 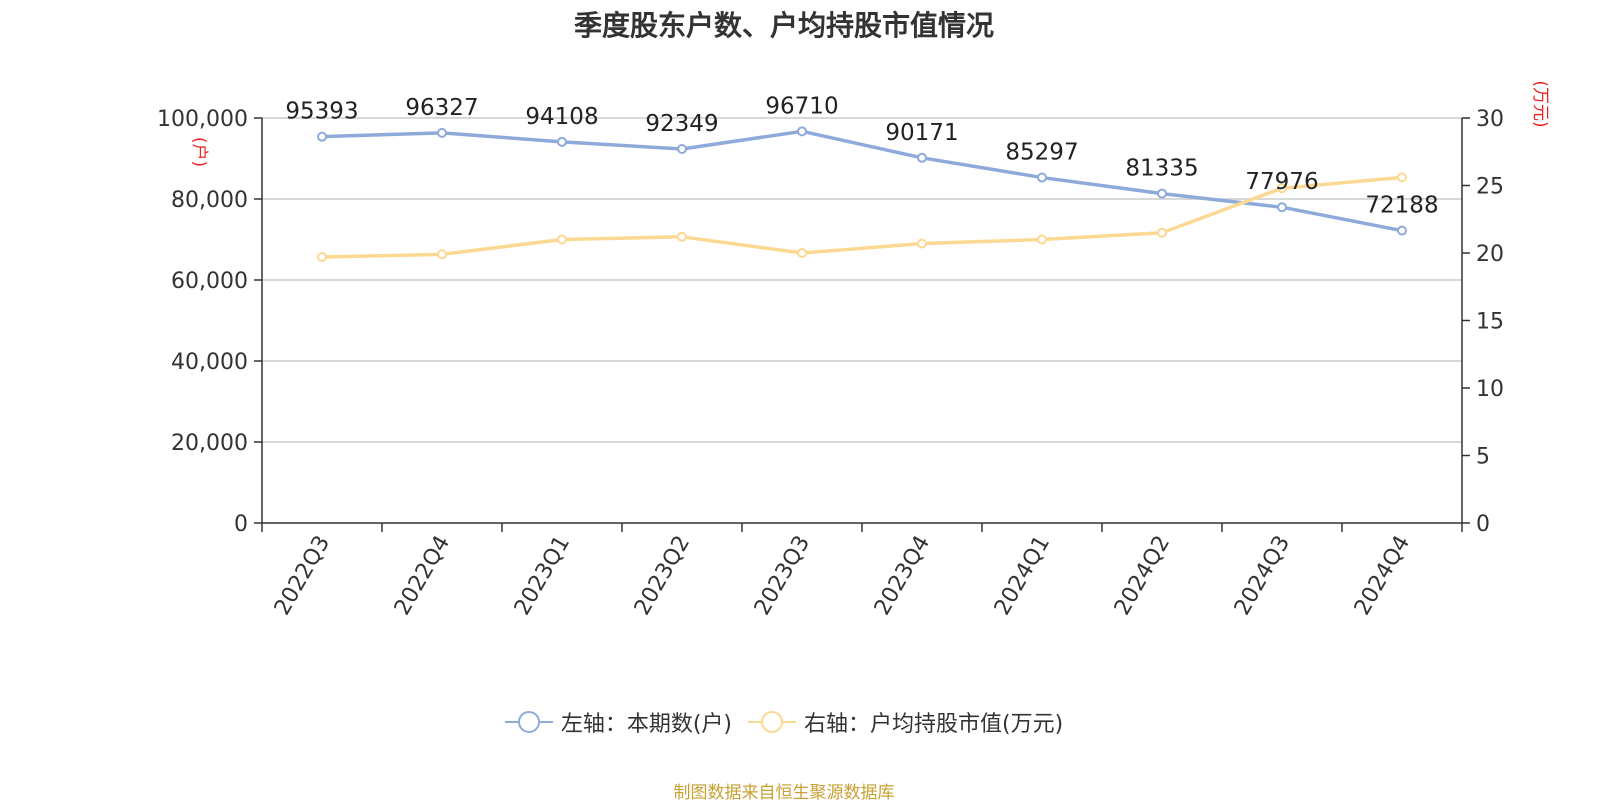 What do you see at coordinates (1262, 576) in the screenshot?
I see `x-tick-label: 2024Q3` at bounding box center [1262, 576].